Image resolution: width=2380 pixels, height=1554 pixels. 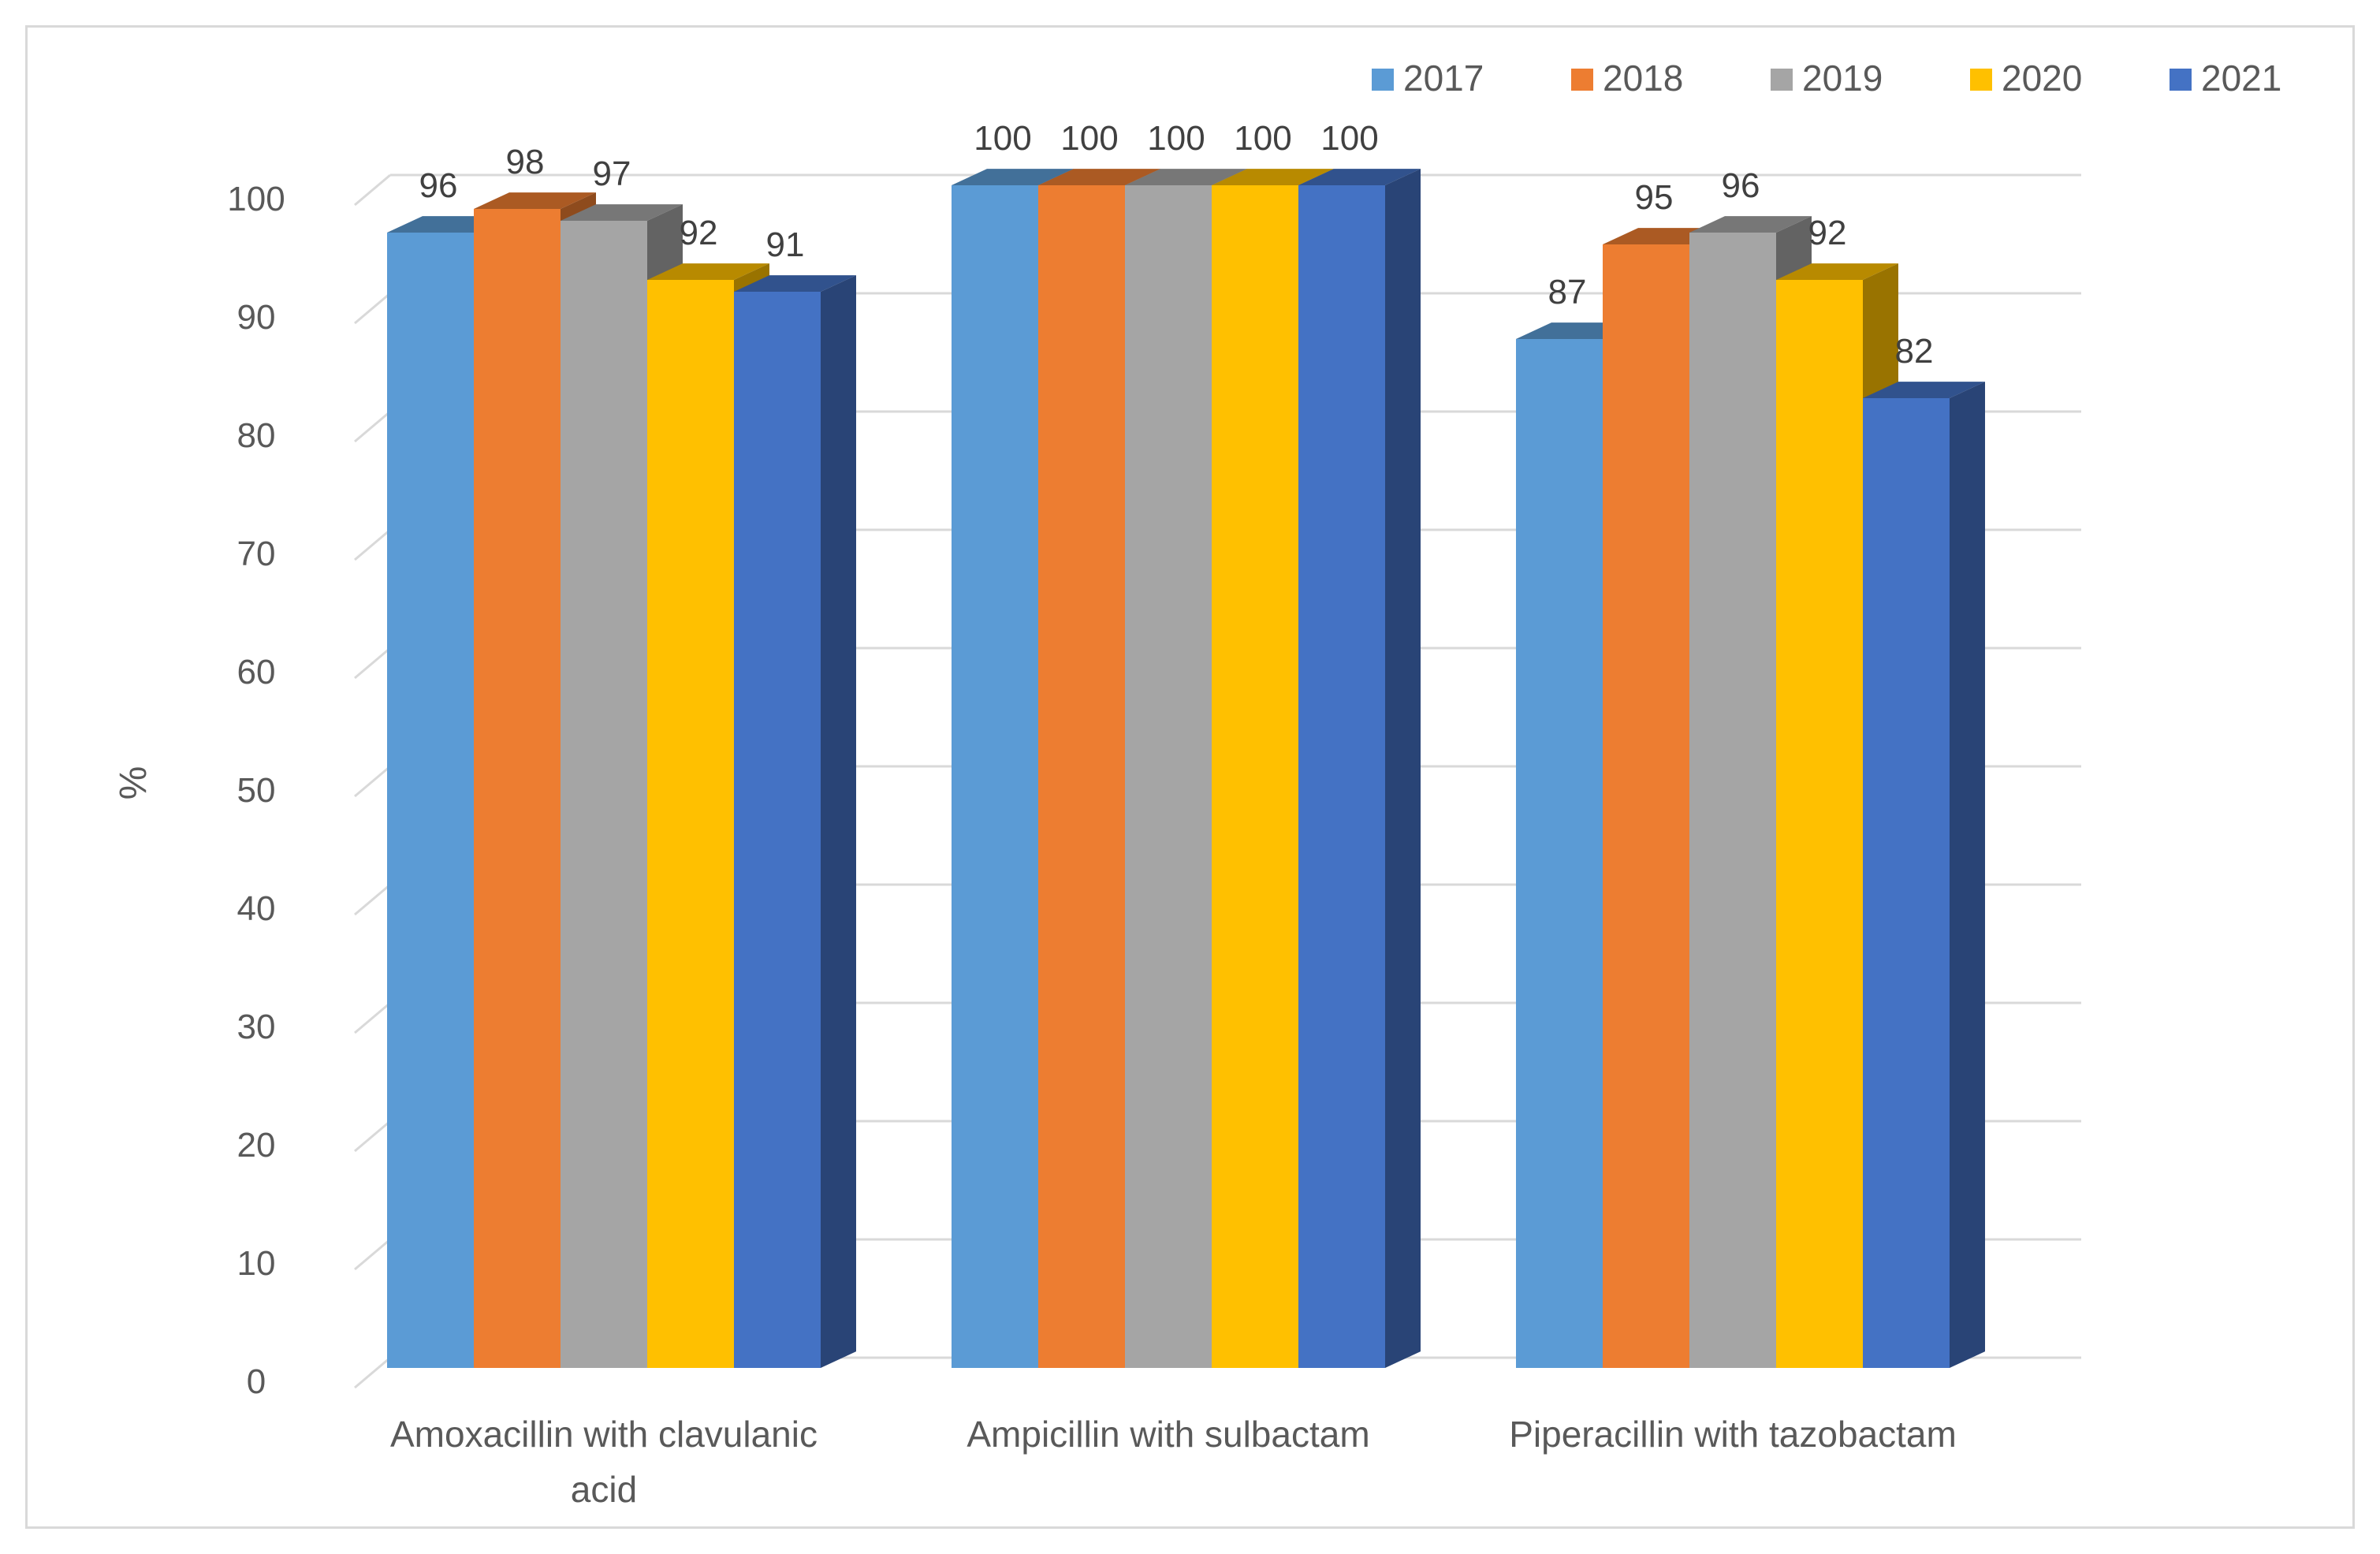 I want to click on y-tick-label: 80, so click(x=256, y=435).